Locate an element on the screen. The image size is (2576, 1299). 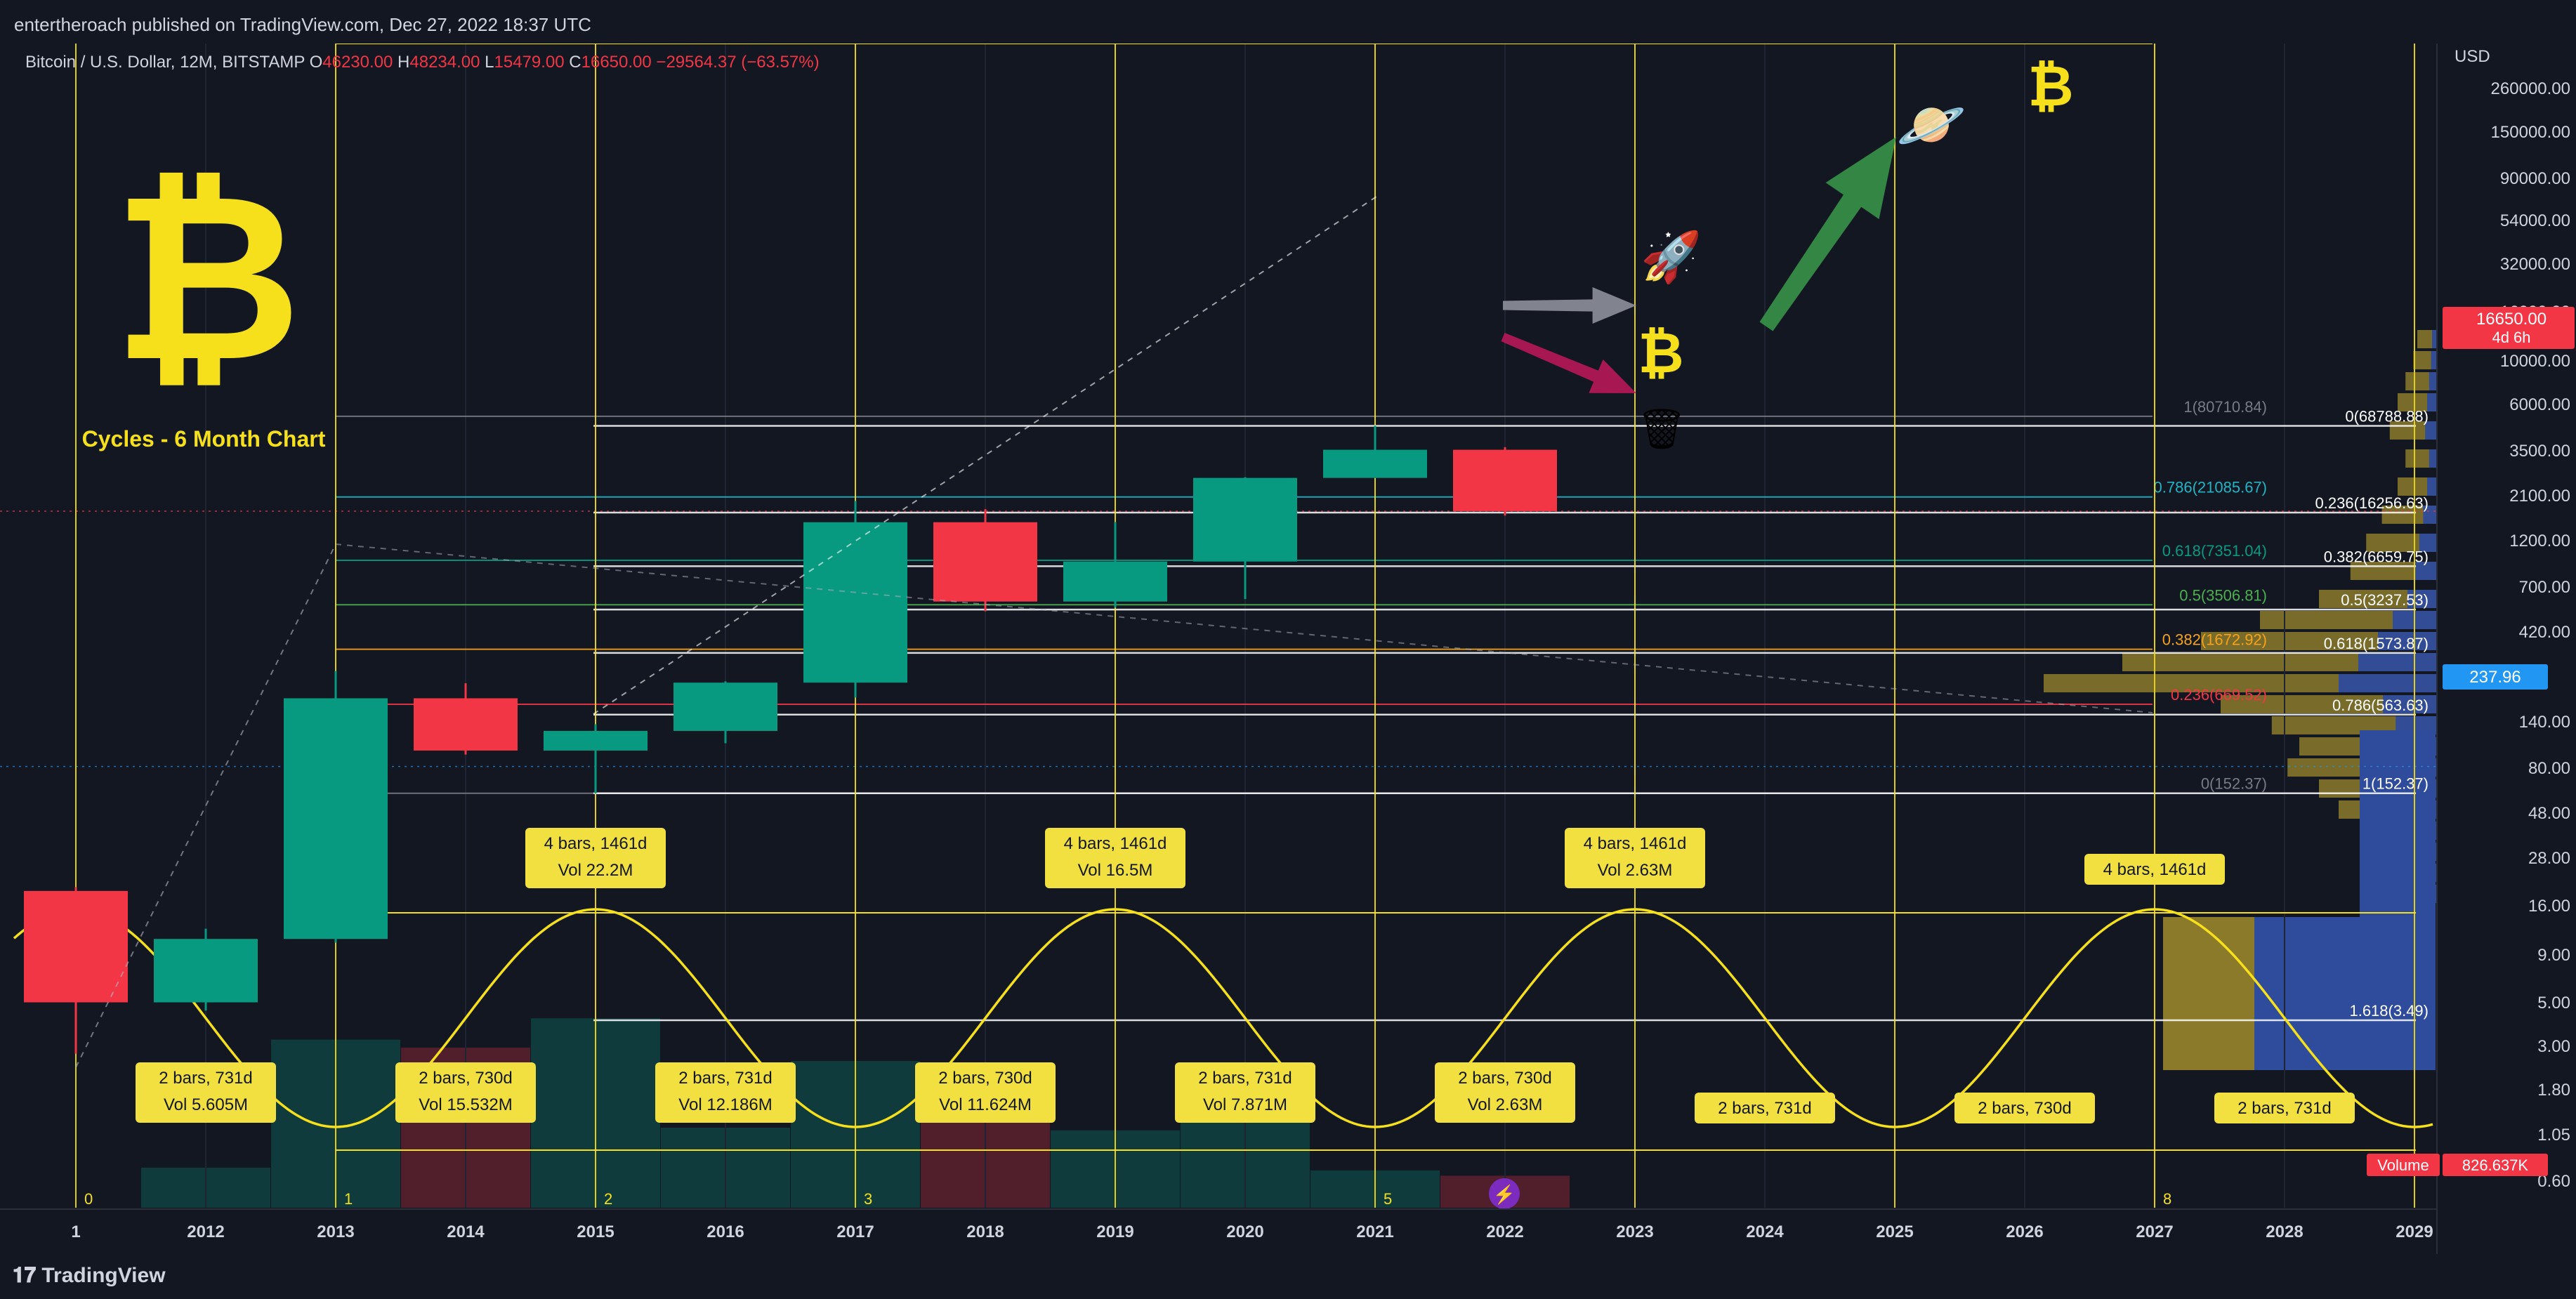
time-tick-label: 2016 is located at coordinates (725, 1232).